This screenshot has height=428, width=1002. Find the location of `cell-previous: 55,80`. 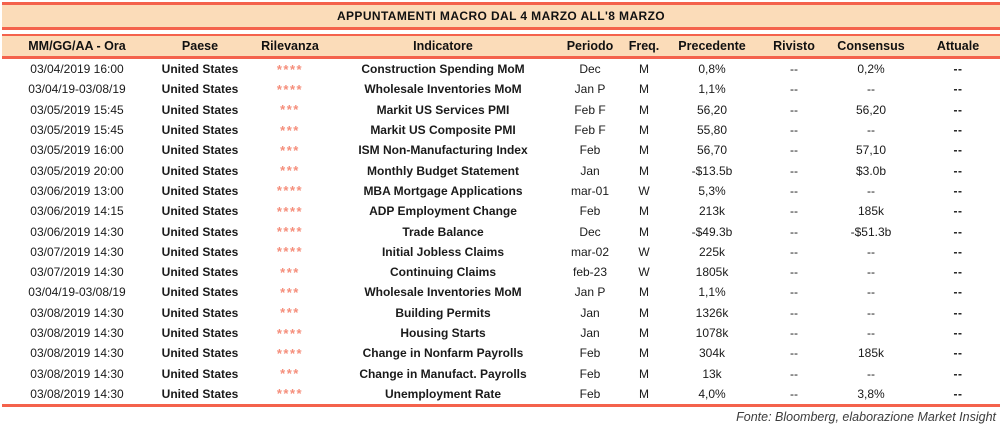

cell-previous: 55,80 is located at coordinates (712, 130).